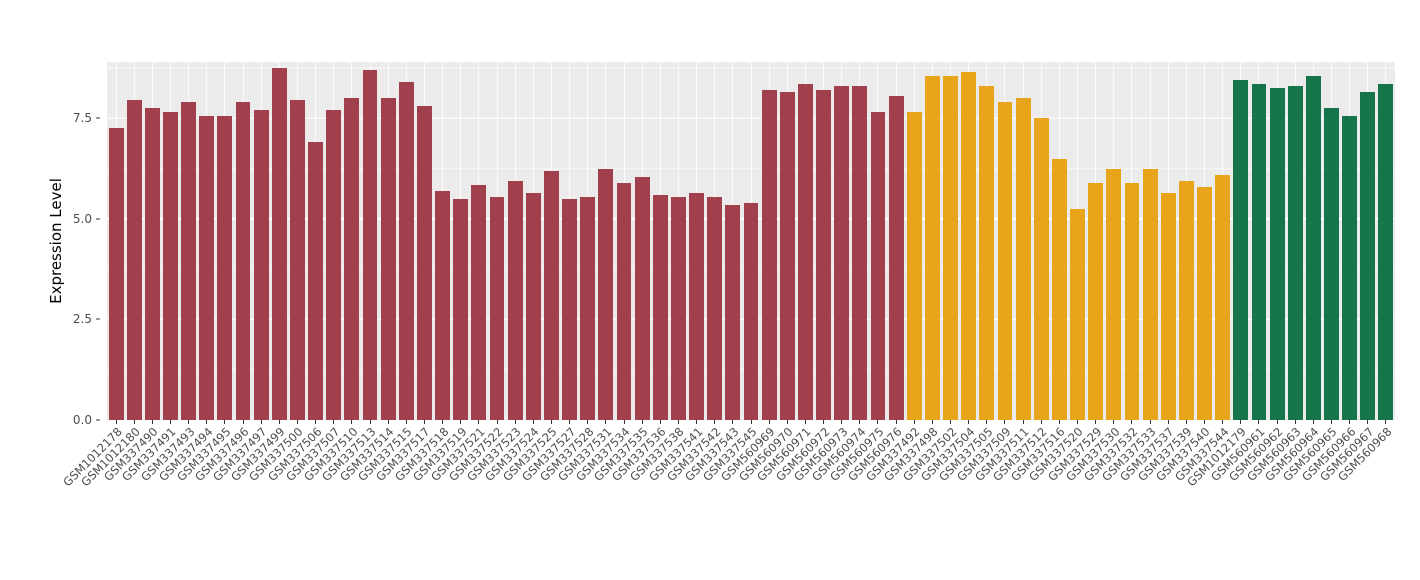 This screenshot has width=1420, height=580. What do you see at coordinates (896, 258) in the screenshot?
I see `bar-GSM560976` at bounding box center [896, 258].